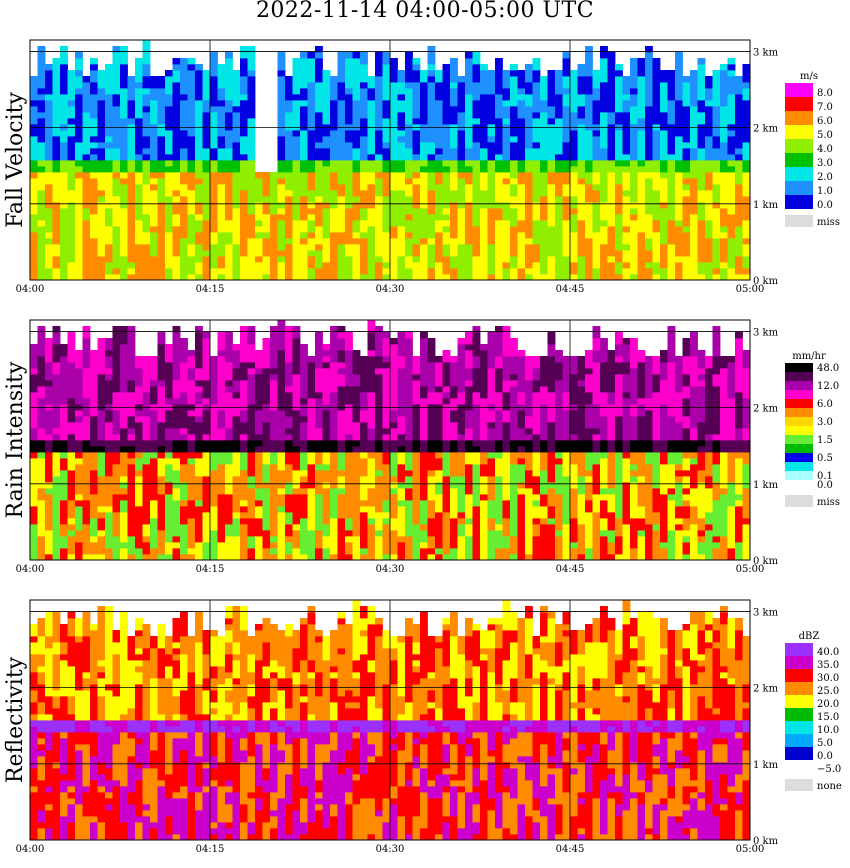  What do you see at coordinates (15, 439) in the screenshot?
I see `y-axis-label: Rain Intensity` at bounding box center [15, 439].